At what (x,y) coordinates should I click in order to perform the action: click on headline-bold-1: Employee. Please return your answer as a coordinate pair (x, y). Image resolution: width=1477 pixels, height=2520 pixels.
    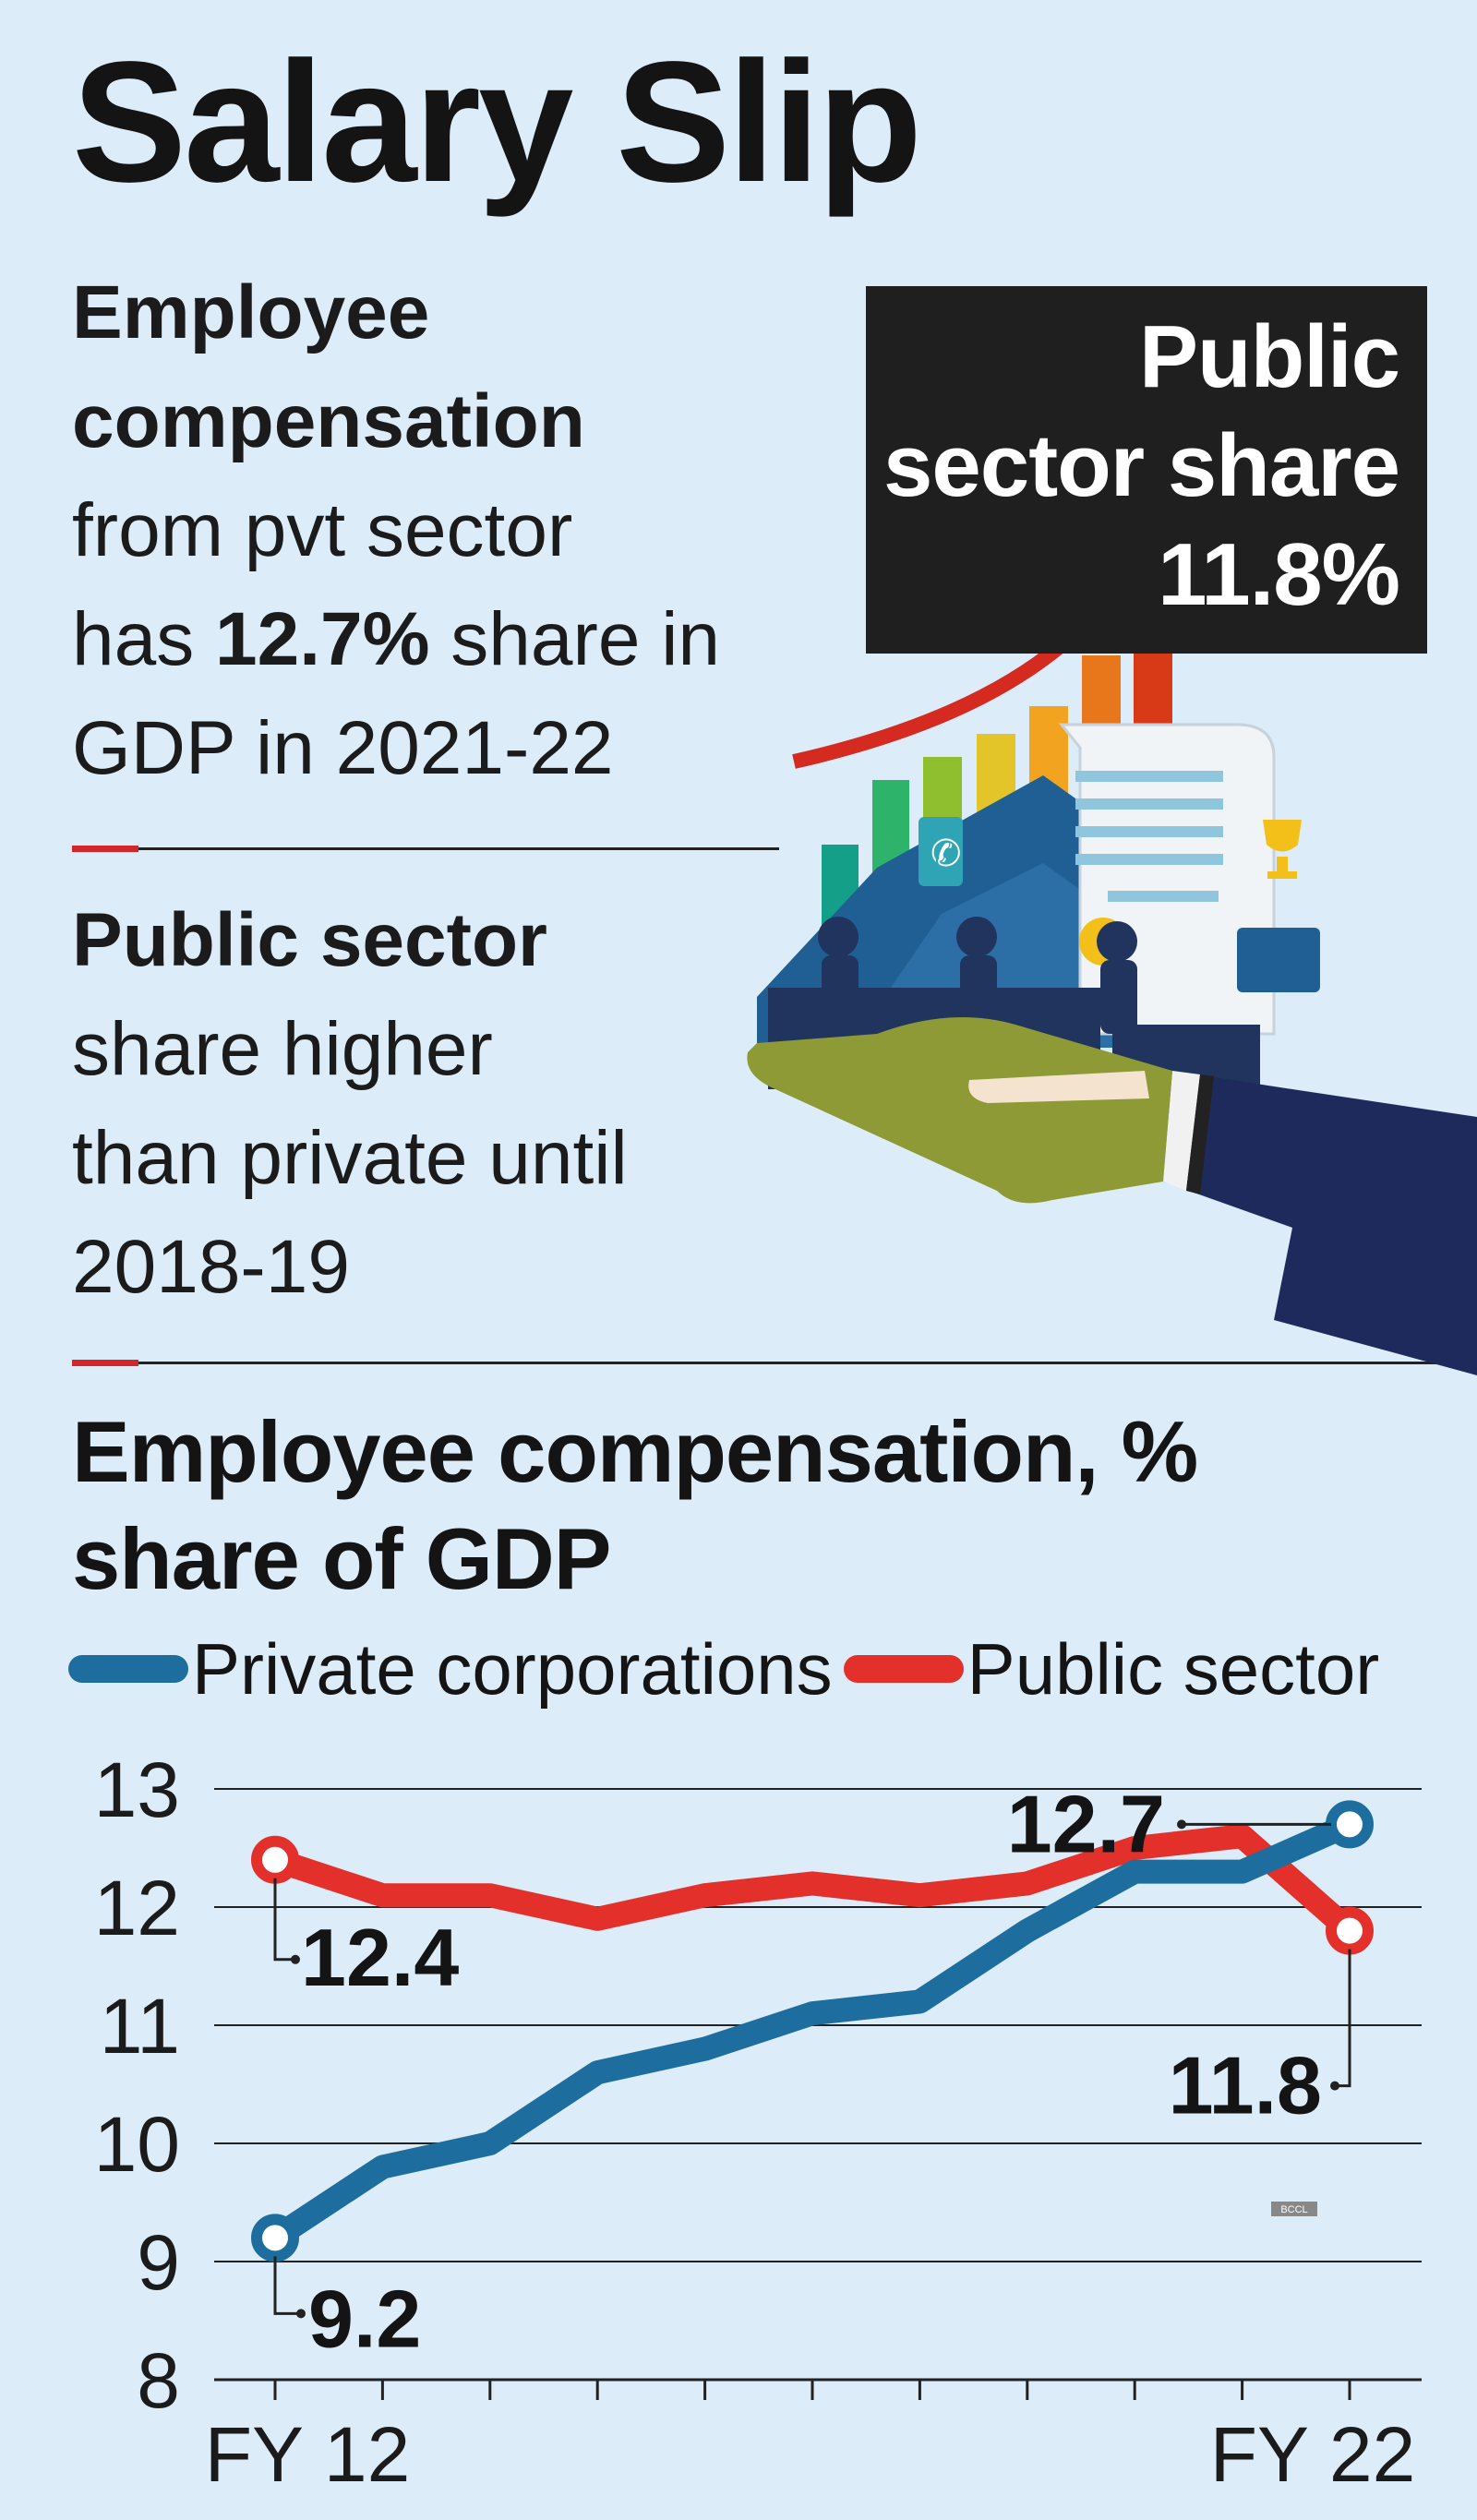
    Looking at the image, I should click on (251, 312).